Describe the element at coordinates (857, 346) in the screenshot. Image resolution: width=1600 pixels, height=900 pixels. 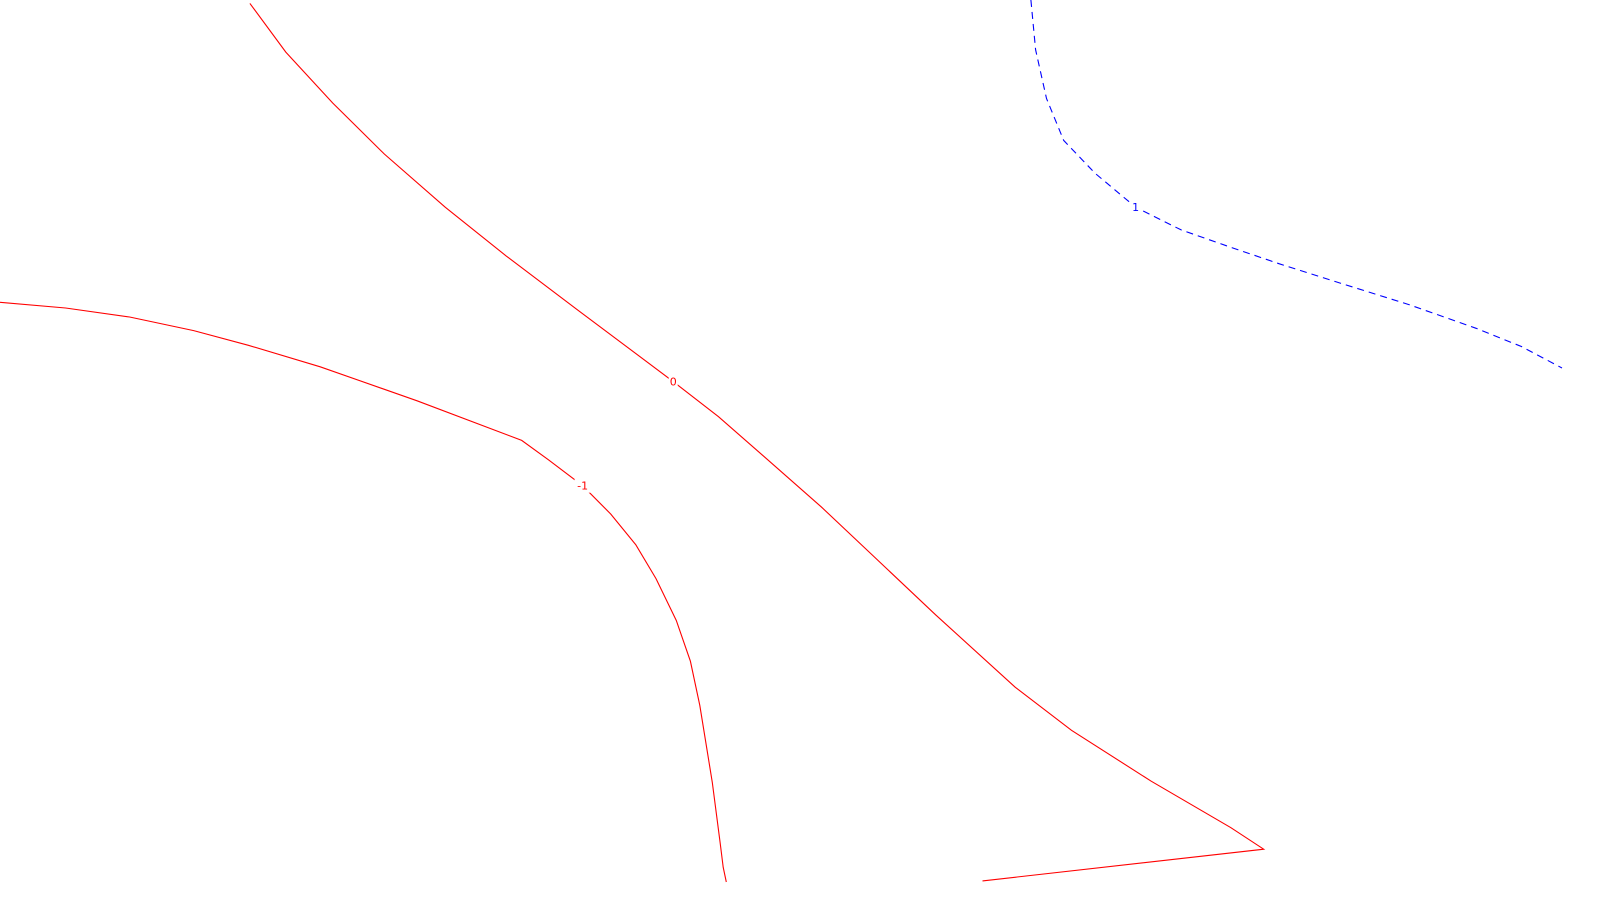
I see `contour-labels-group: -1 0 1` at that location.